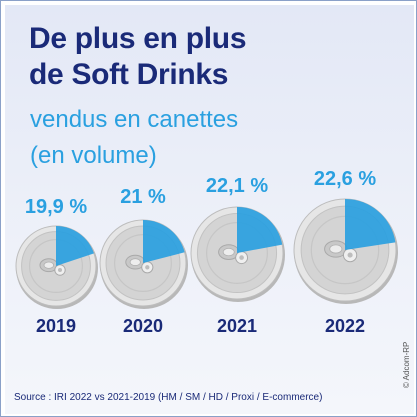  Describe the element at coordinates (138, 38) in the screenshot. I see `title-line-1: De plus en plus` at that location.